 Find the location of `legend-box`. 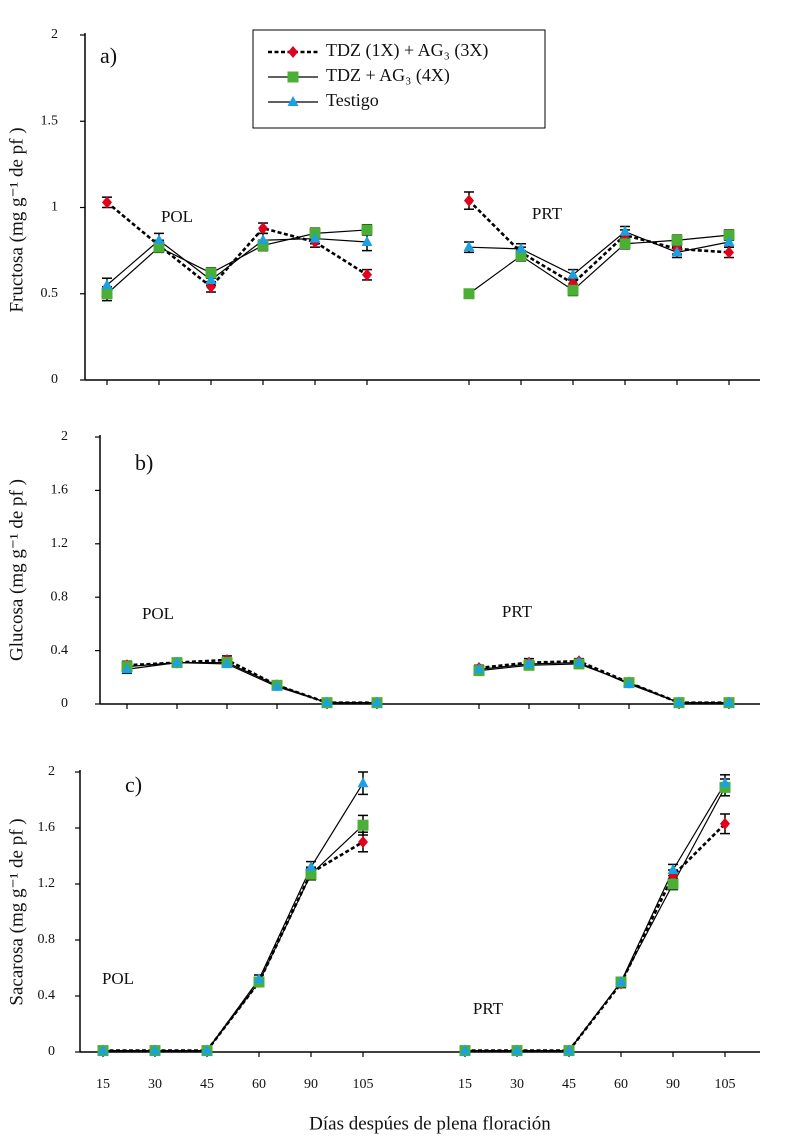

legend-box is located at coordinates (399, 79).